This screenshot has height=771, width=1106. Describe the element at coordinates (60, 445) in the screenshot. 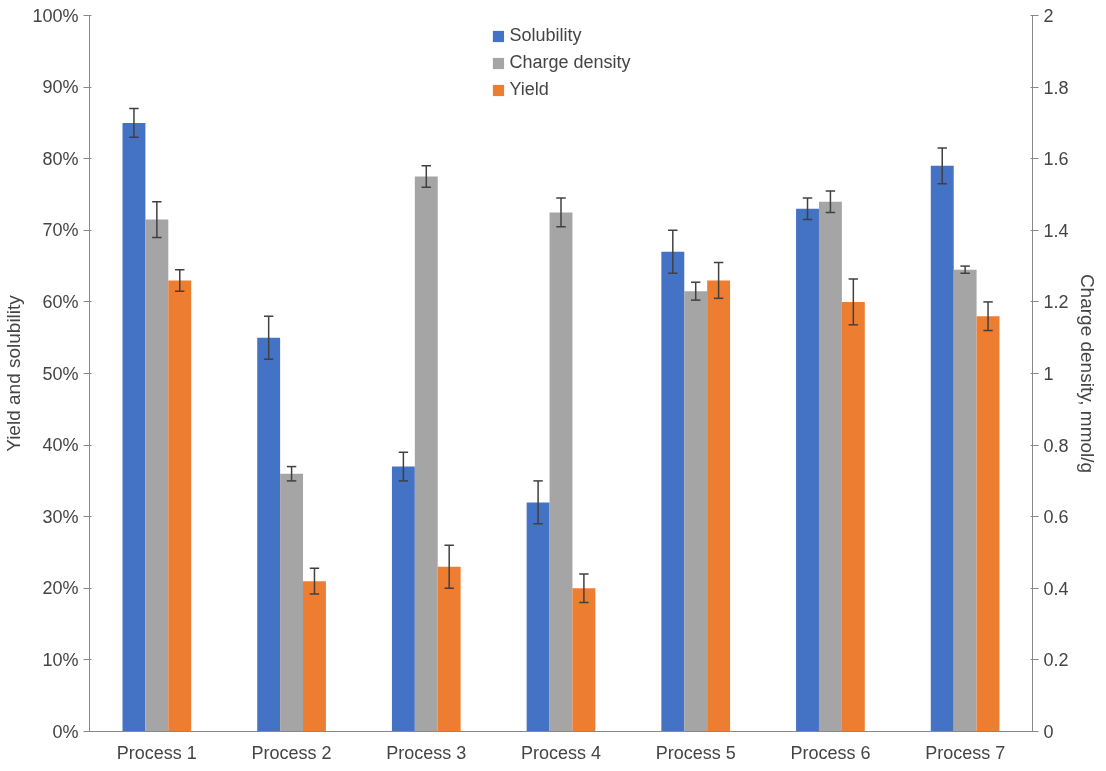

I see `y-tick-label: 40%` at that location.